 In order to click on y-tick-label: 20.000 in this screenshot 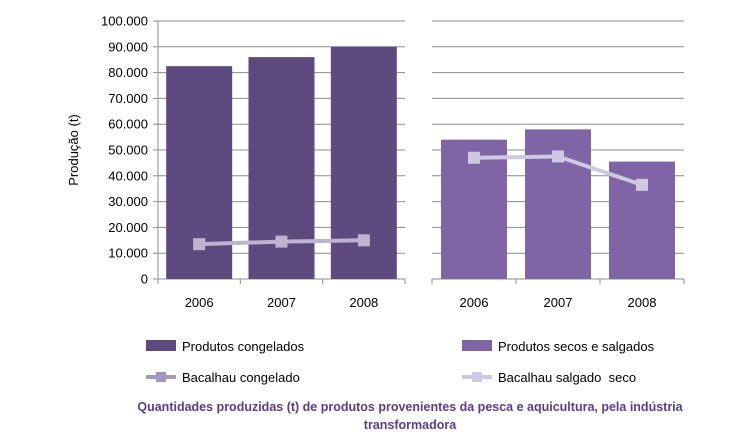, I will do `click(128, 227)`.